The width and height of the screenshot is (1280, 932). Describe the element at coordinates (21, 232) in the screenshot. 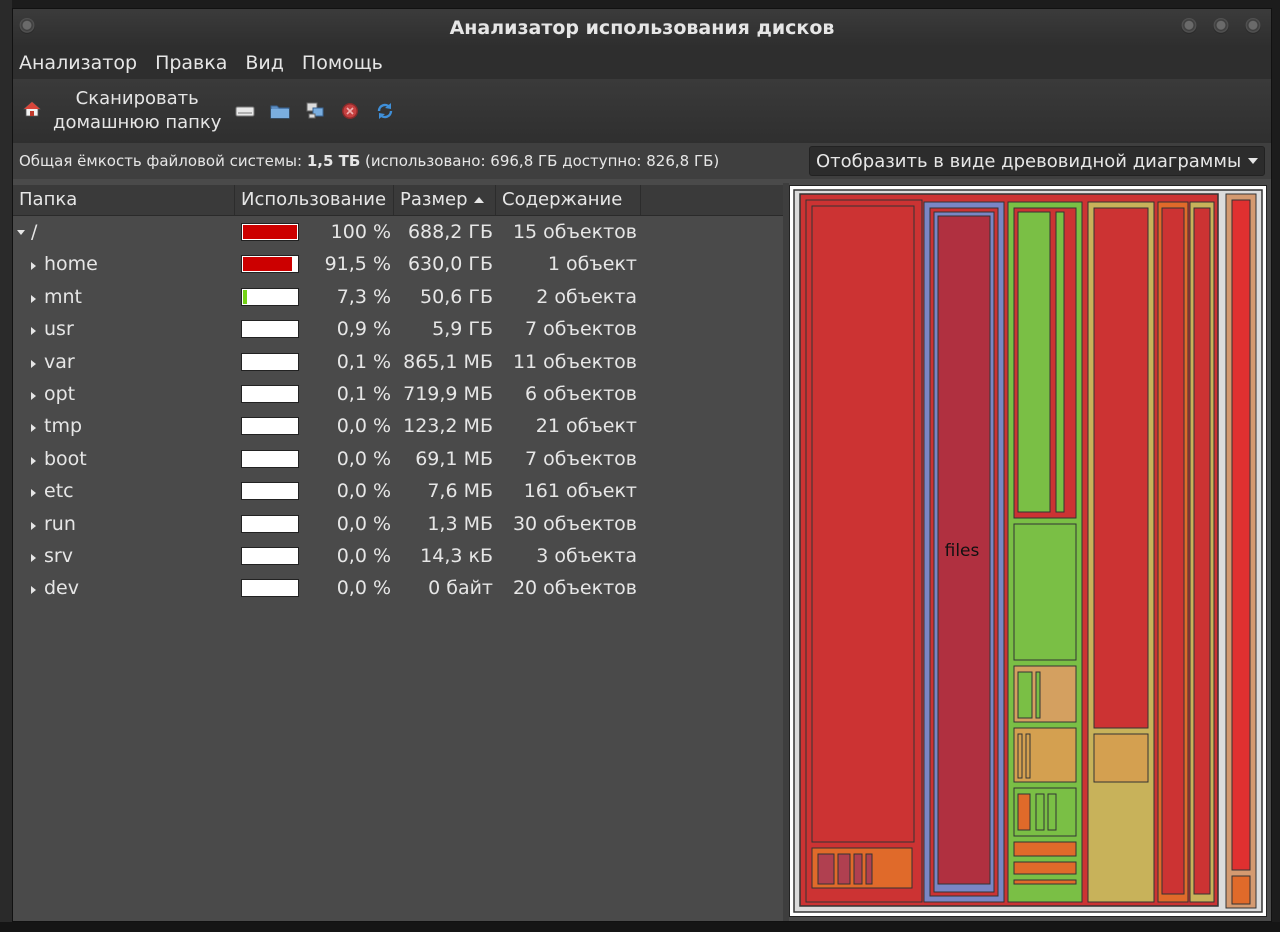

I see `expander-expanded-icon` at that location.